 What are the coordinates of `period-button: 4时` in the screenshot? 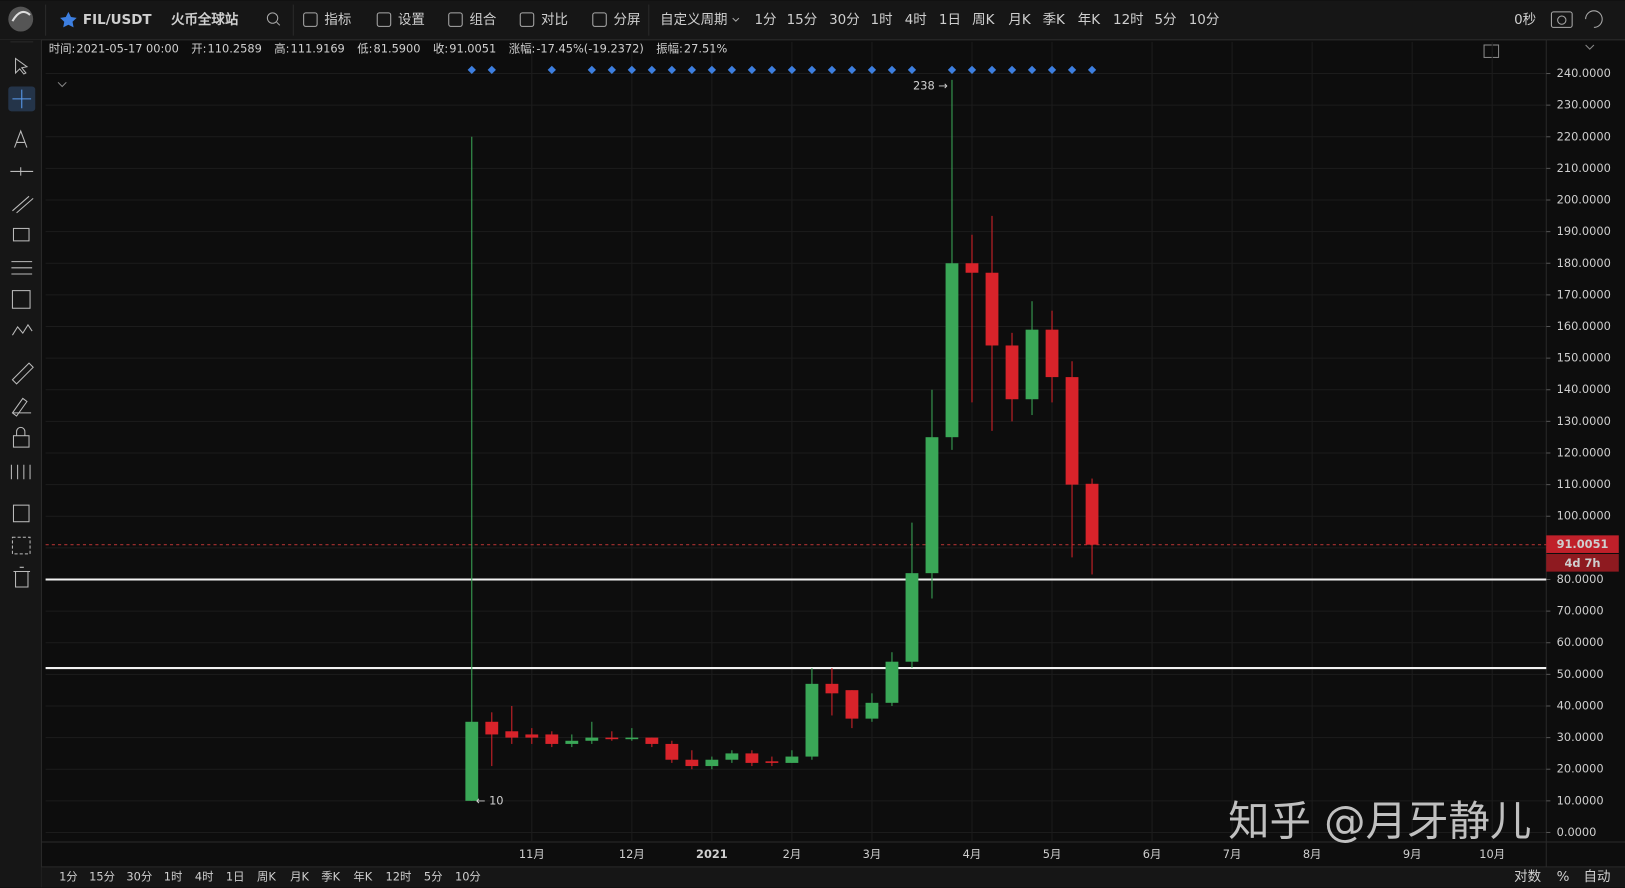 It's located at (916, 20).